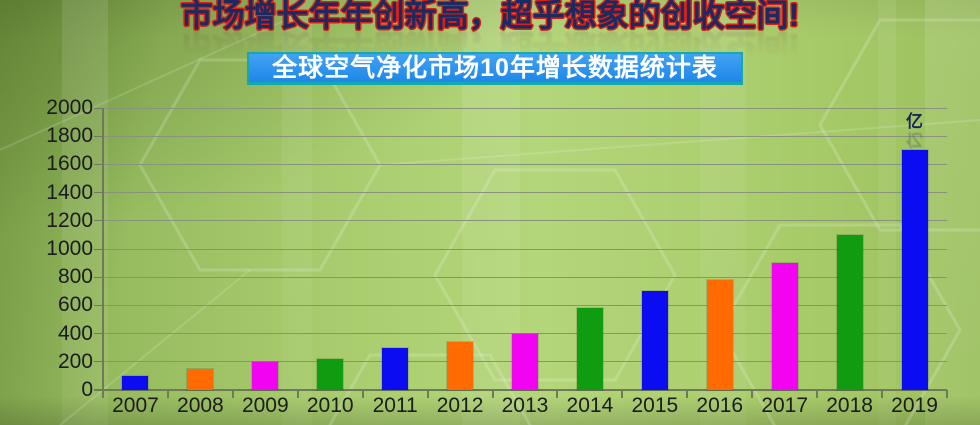 The image size is (980, 425). What do you see at coordinates (915, 121) in the screenshot?
I see `unit-label: 亿` at bounding box center [915, 121].